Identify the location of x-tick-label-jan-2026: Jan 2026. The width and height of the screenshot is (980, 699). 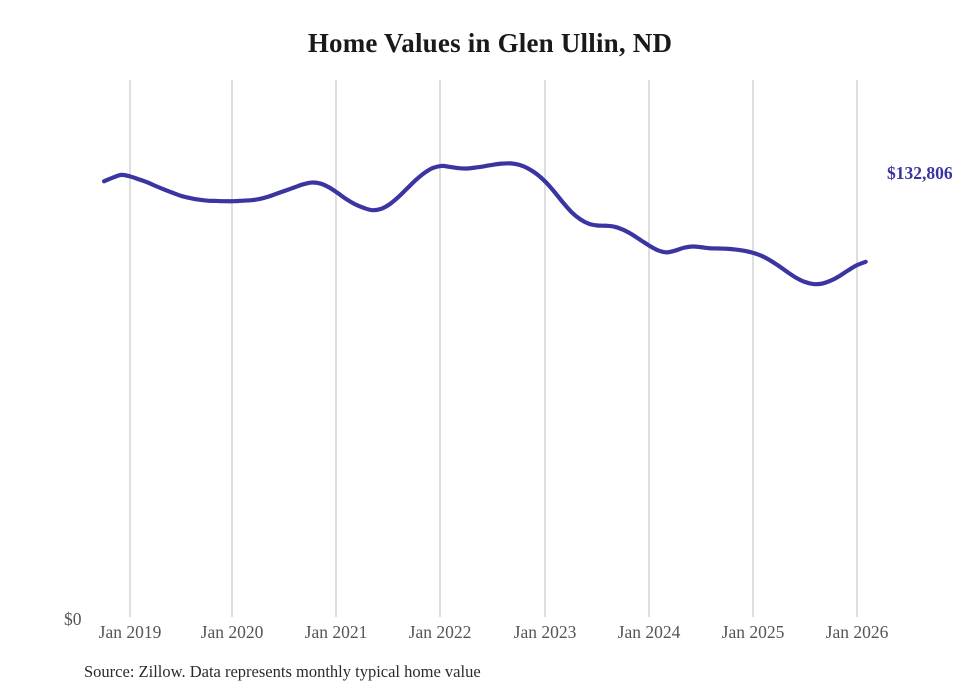
(857, 632).